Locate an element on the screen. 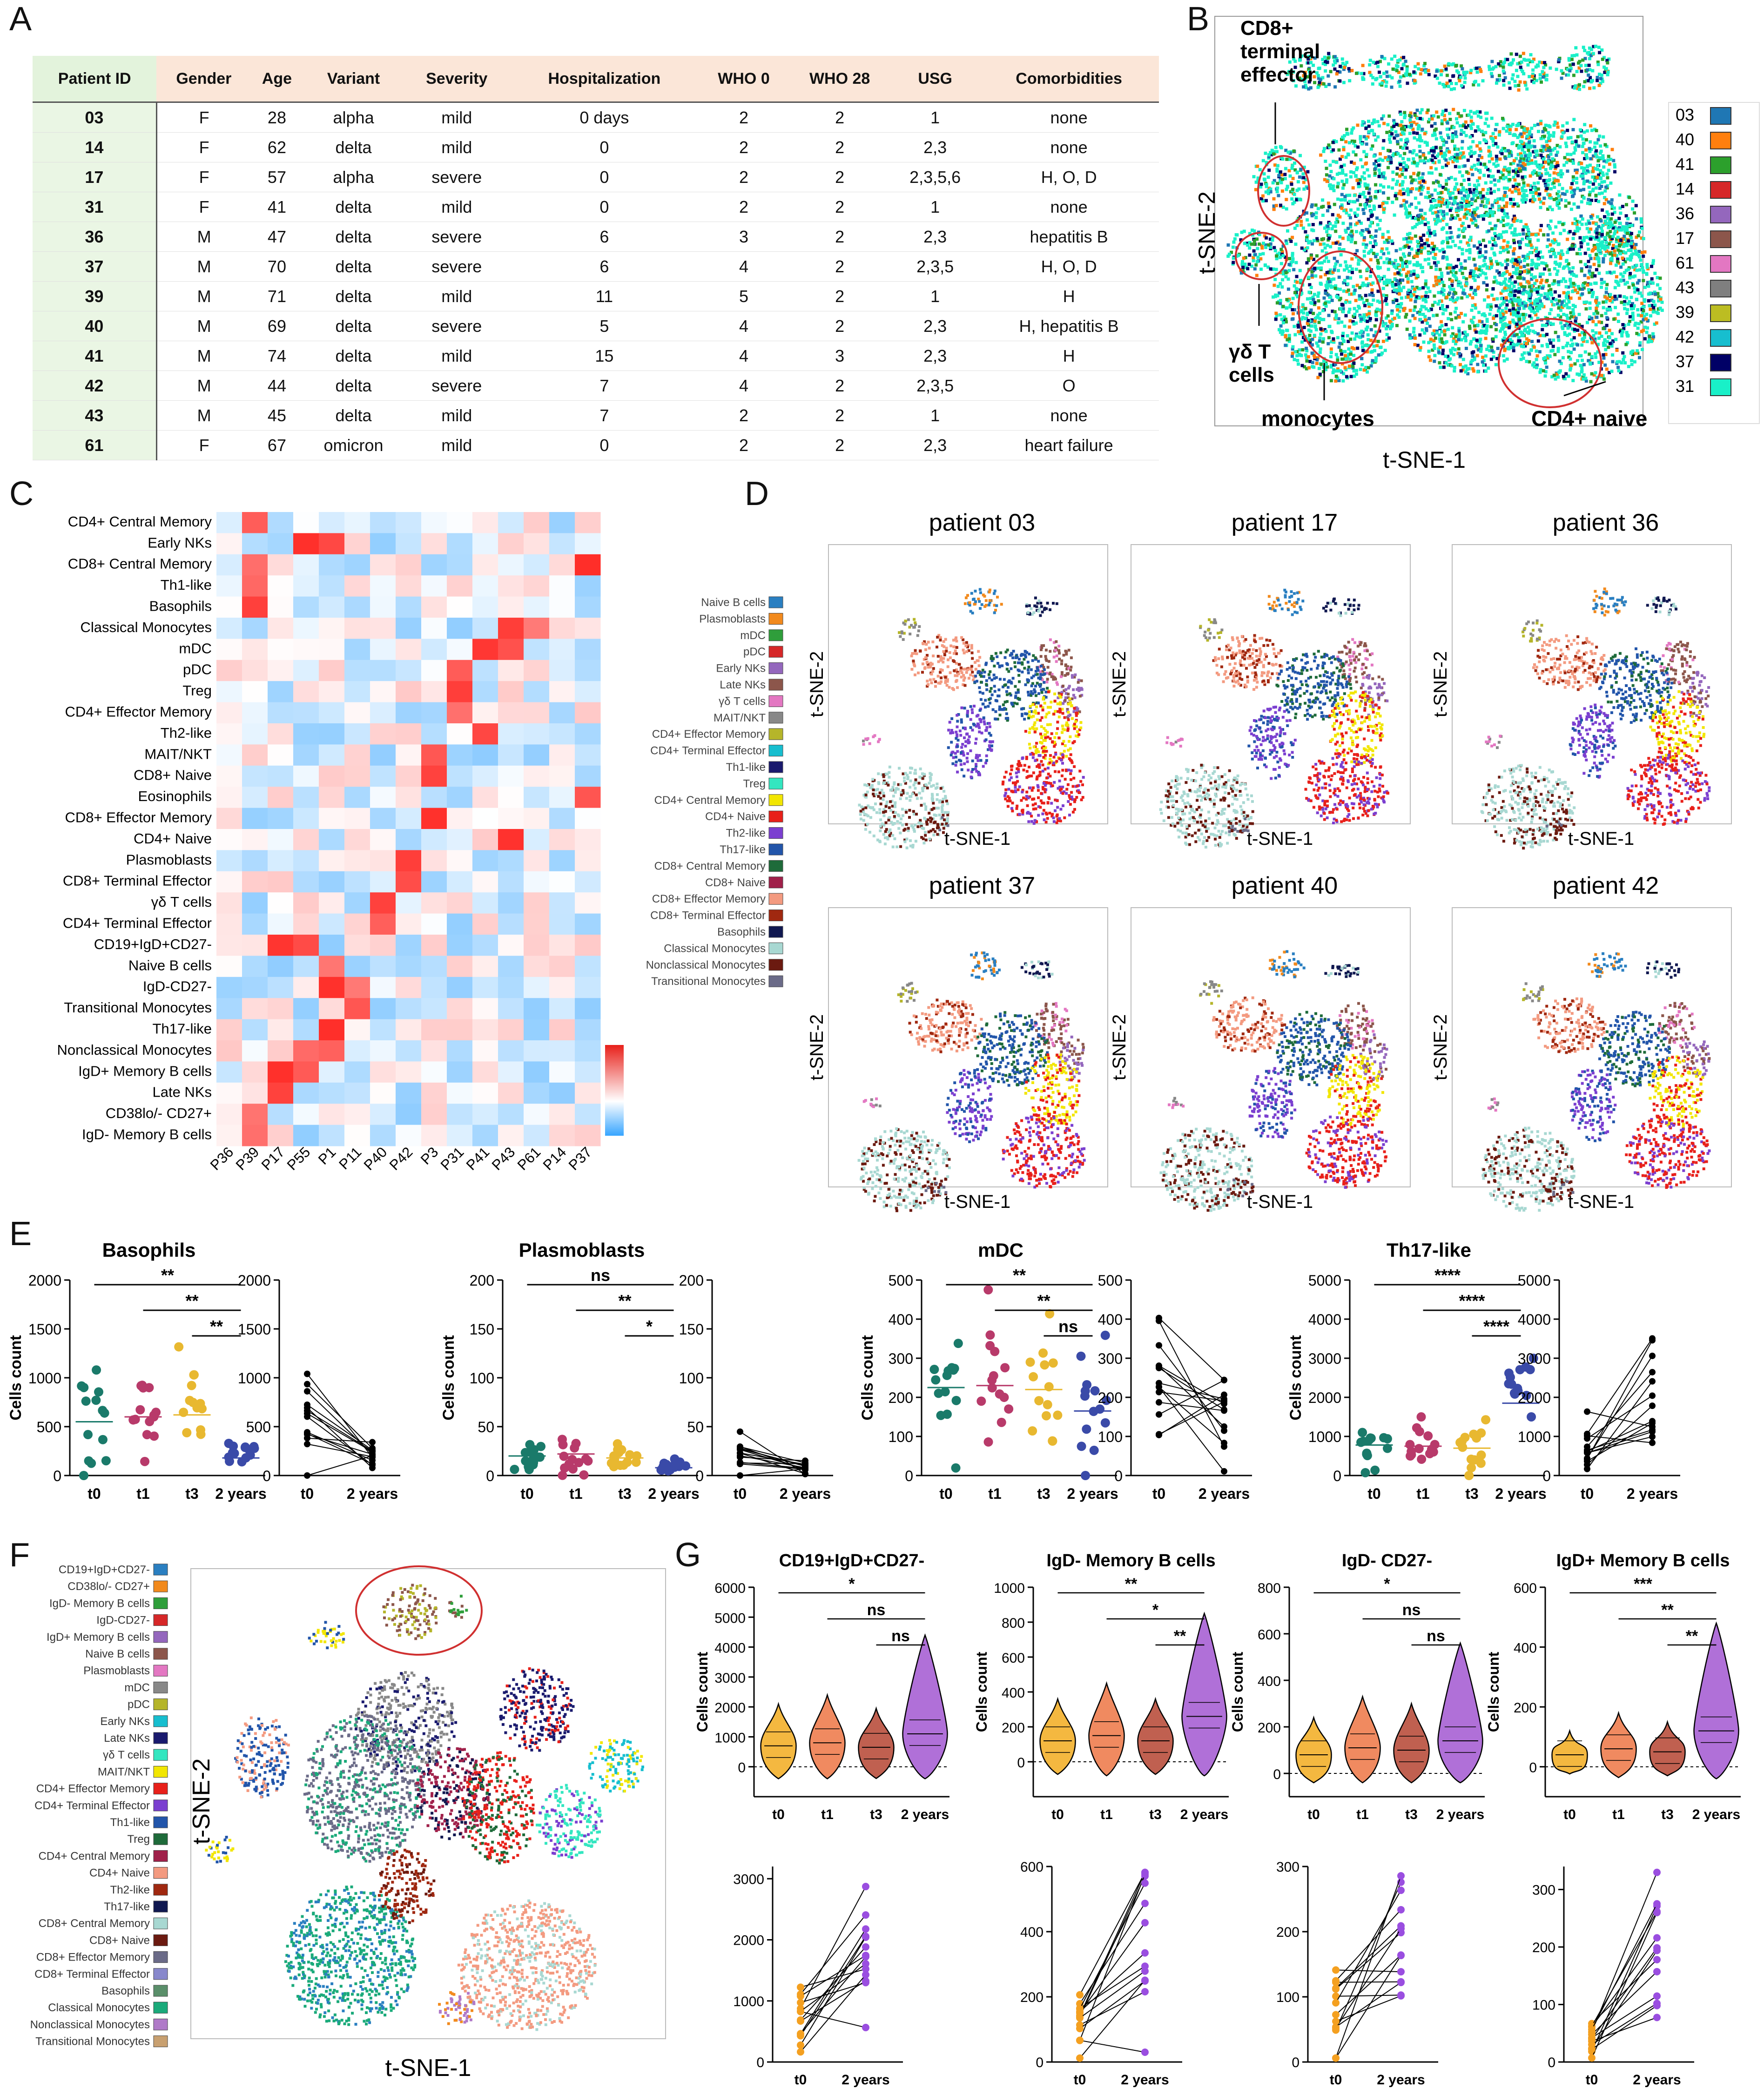  table-cell: 2,3 is located at coordinates (935, 147).